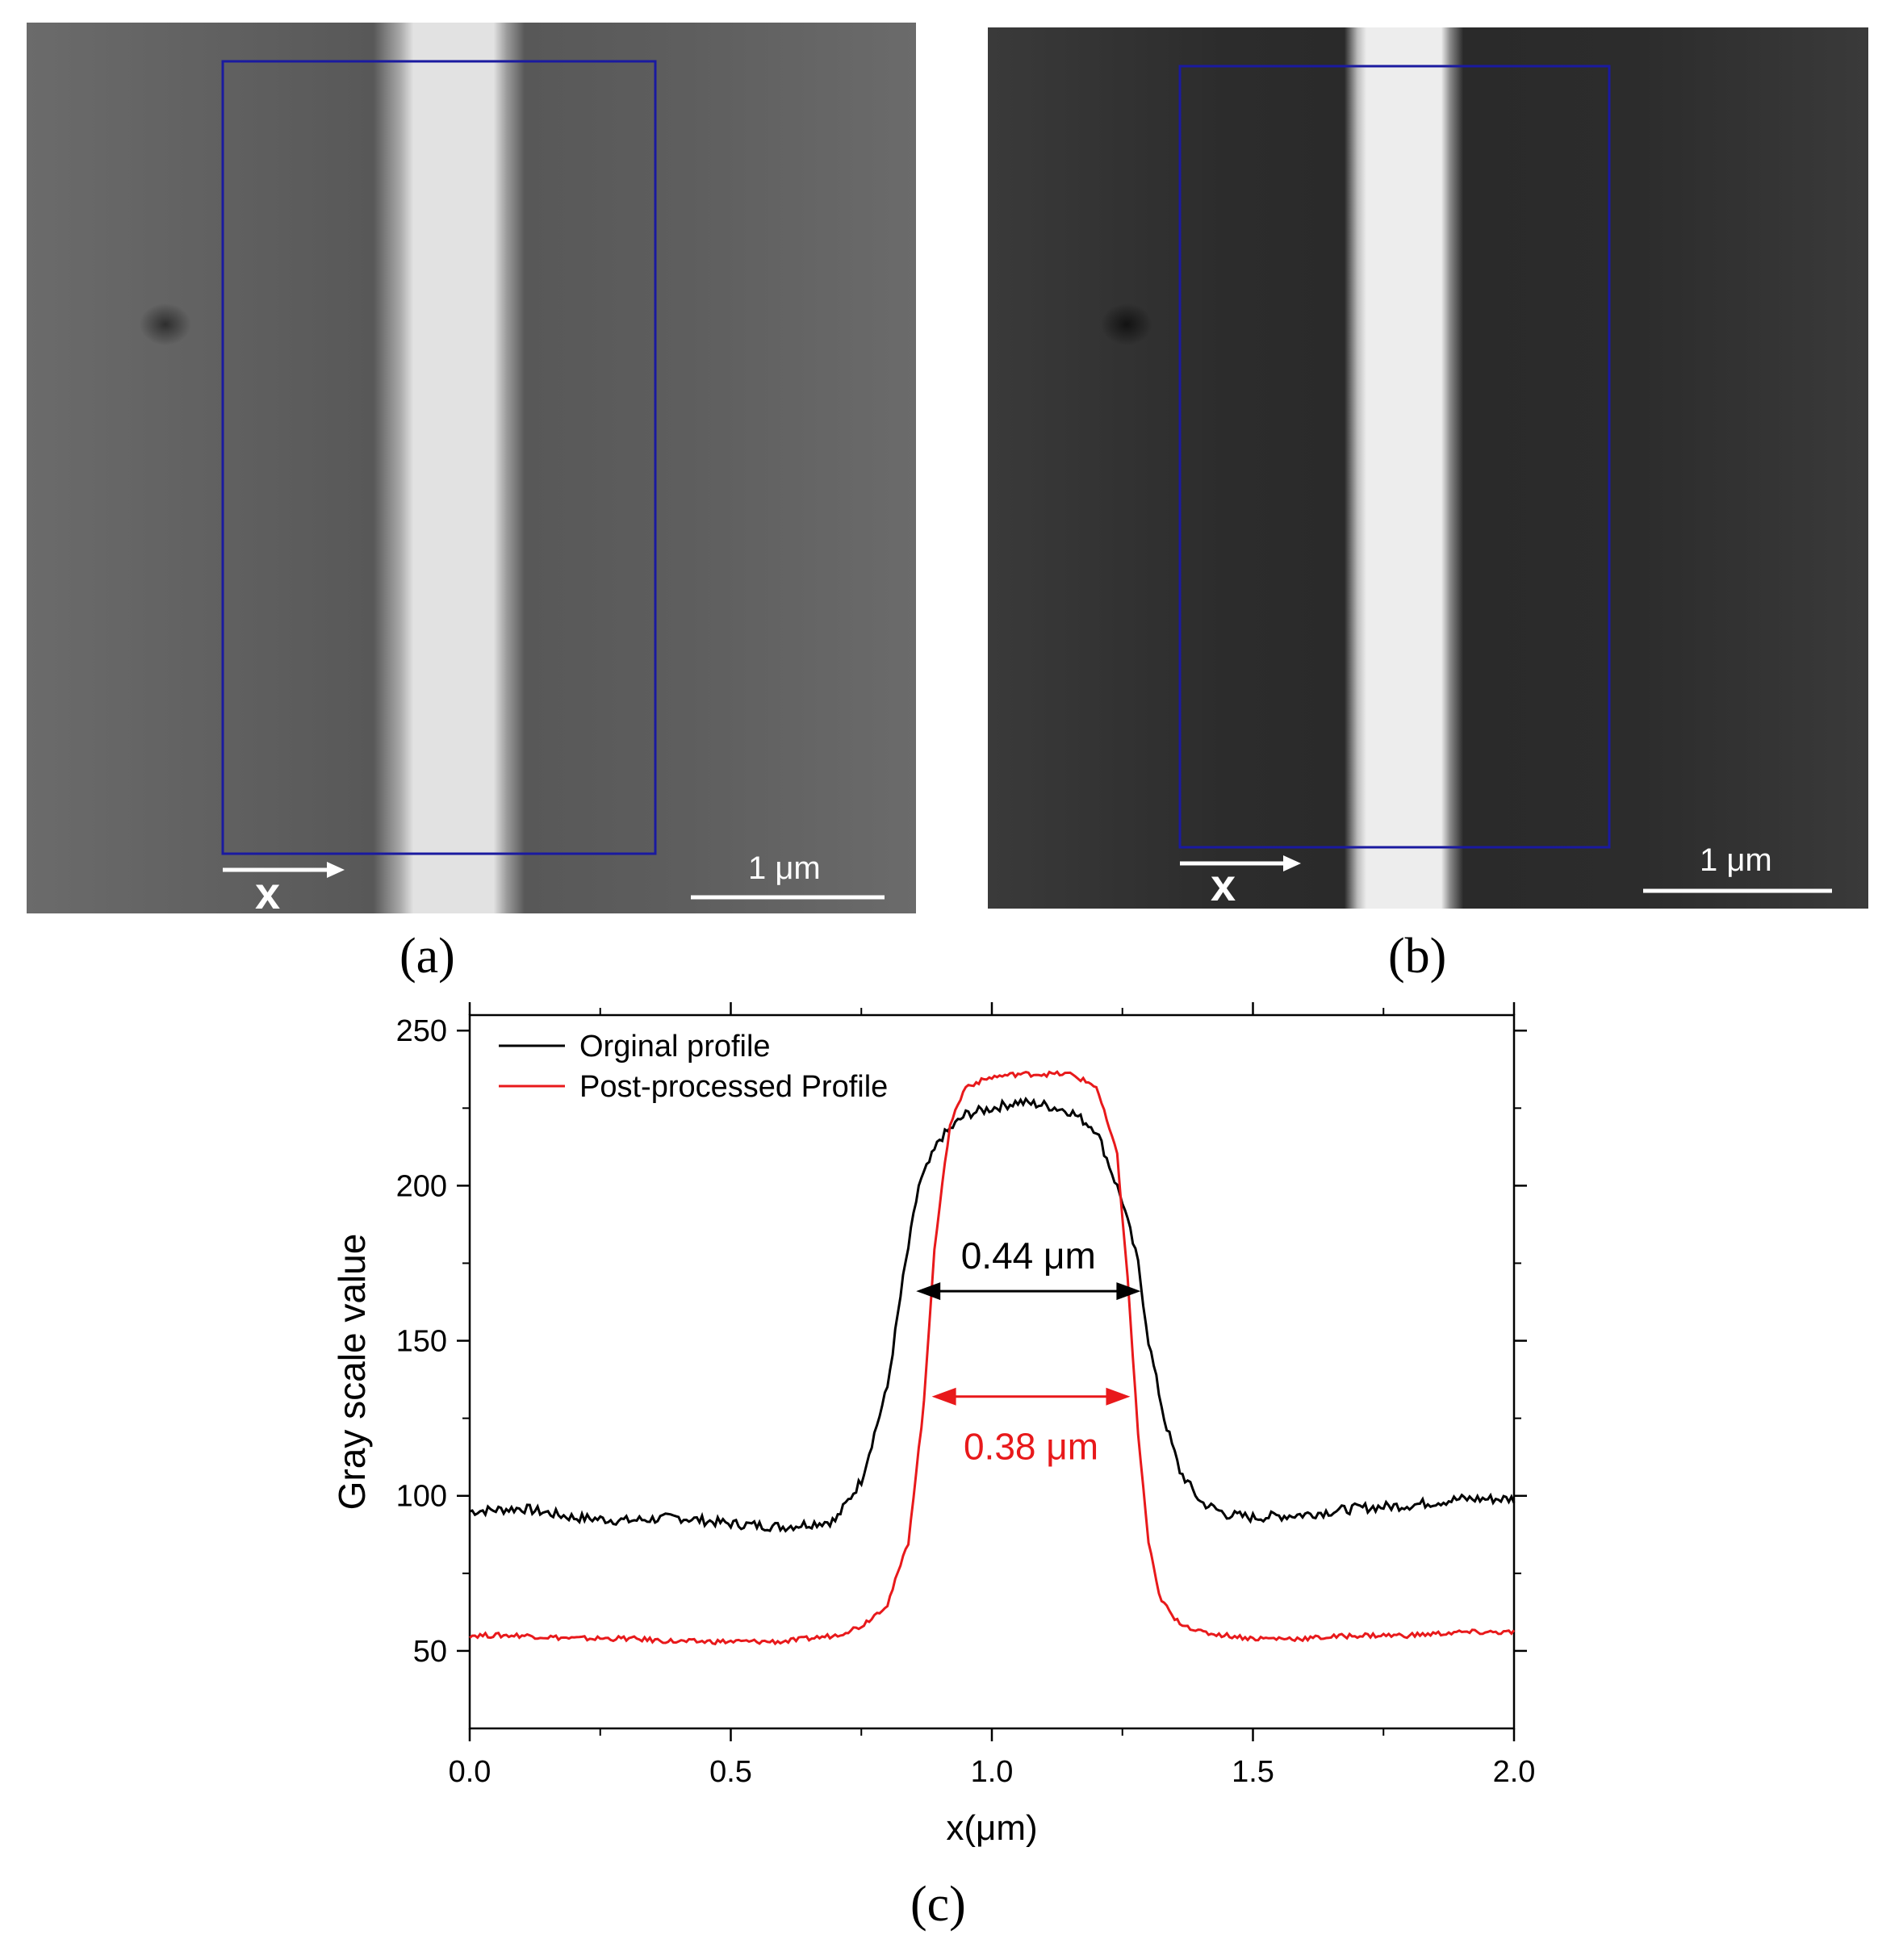  What do you see at coordinates (470, 1772) in the screenshot?
I see `x-tick-label: 0.0` at bounding box center [470, 1772].